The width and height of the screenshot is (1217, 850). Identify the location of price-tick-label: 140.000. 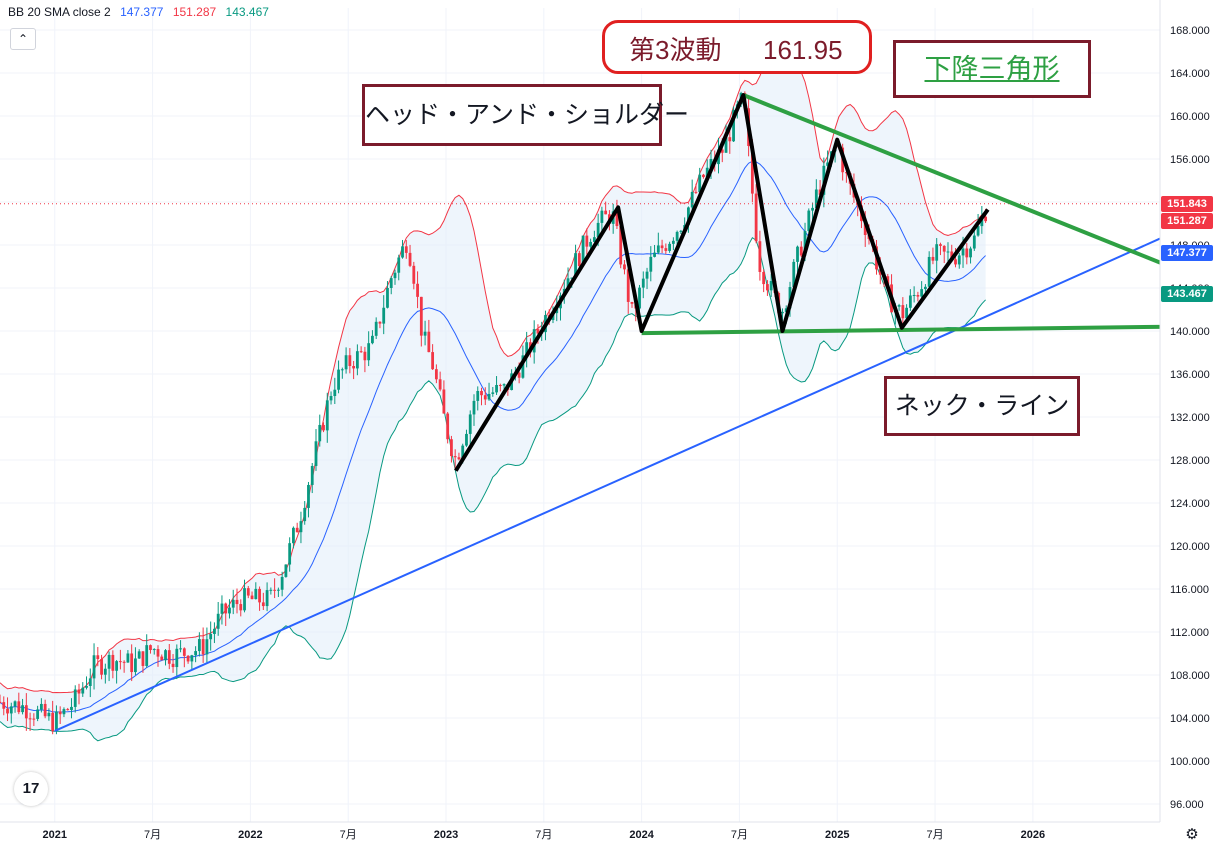
(1190, 332).